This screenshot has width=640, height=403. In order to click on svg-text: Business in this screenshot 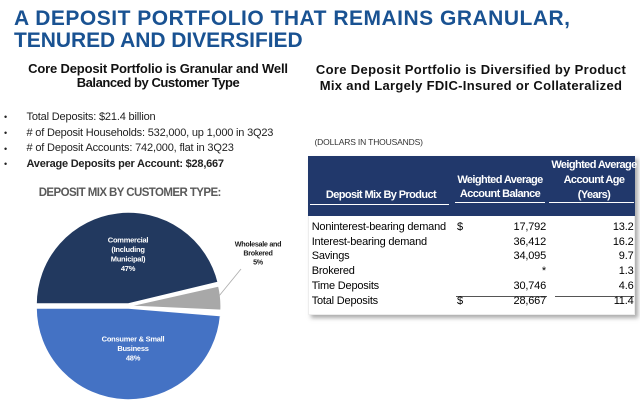, I will do `click(132, 348)`.